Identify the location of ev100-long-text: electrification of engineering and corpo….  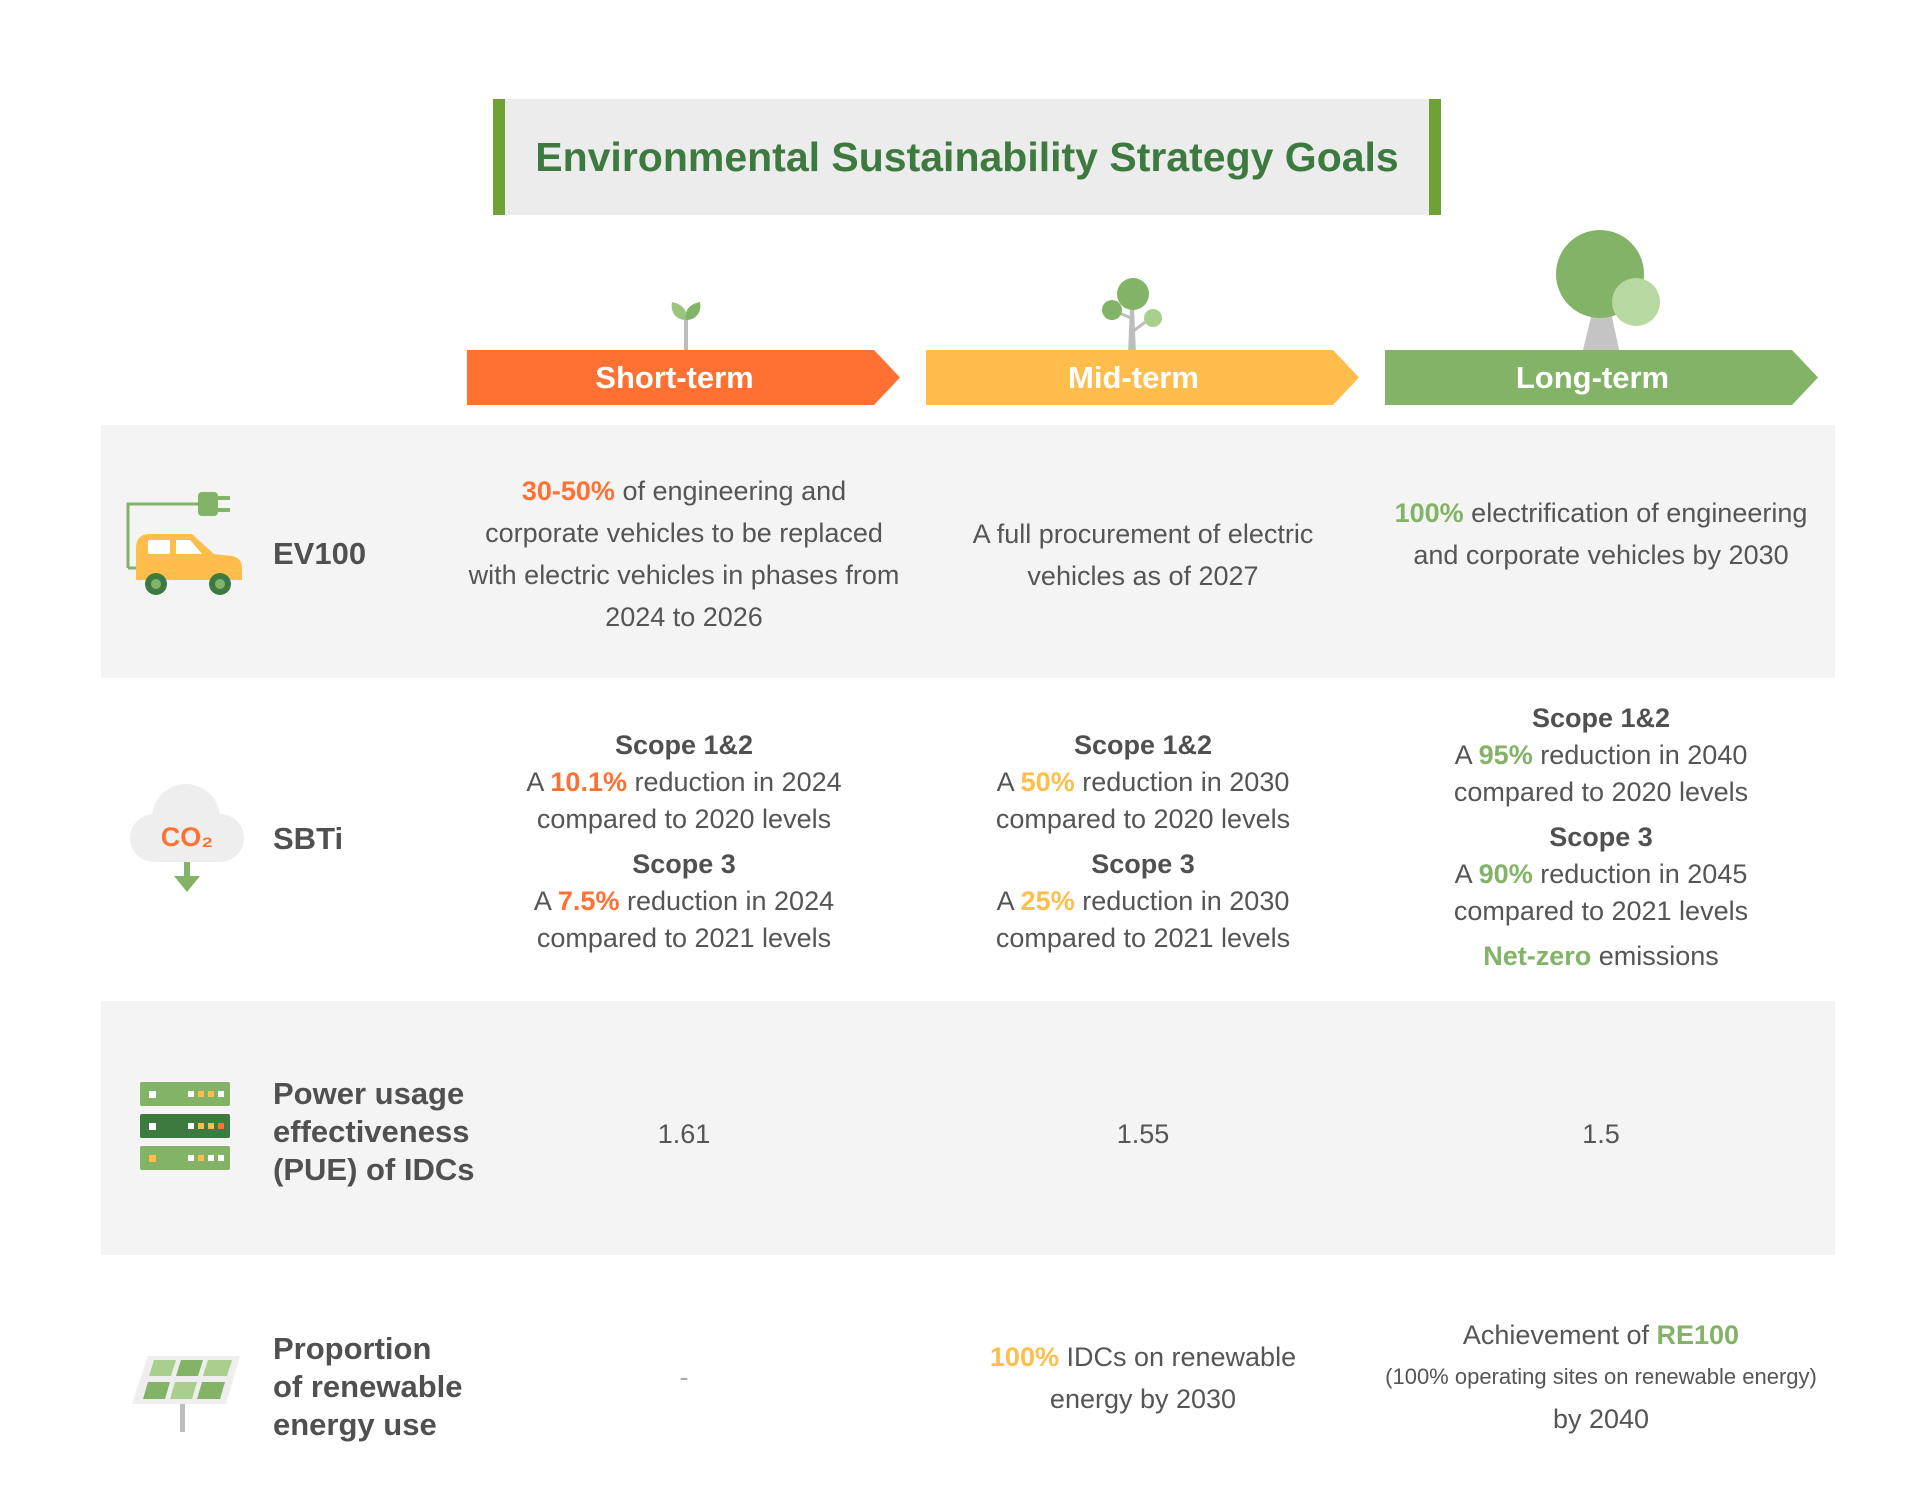
(1610, 534).